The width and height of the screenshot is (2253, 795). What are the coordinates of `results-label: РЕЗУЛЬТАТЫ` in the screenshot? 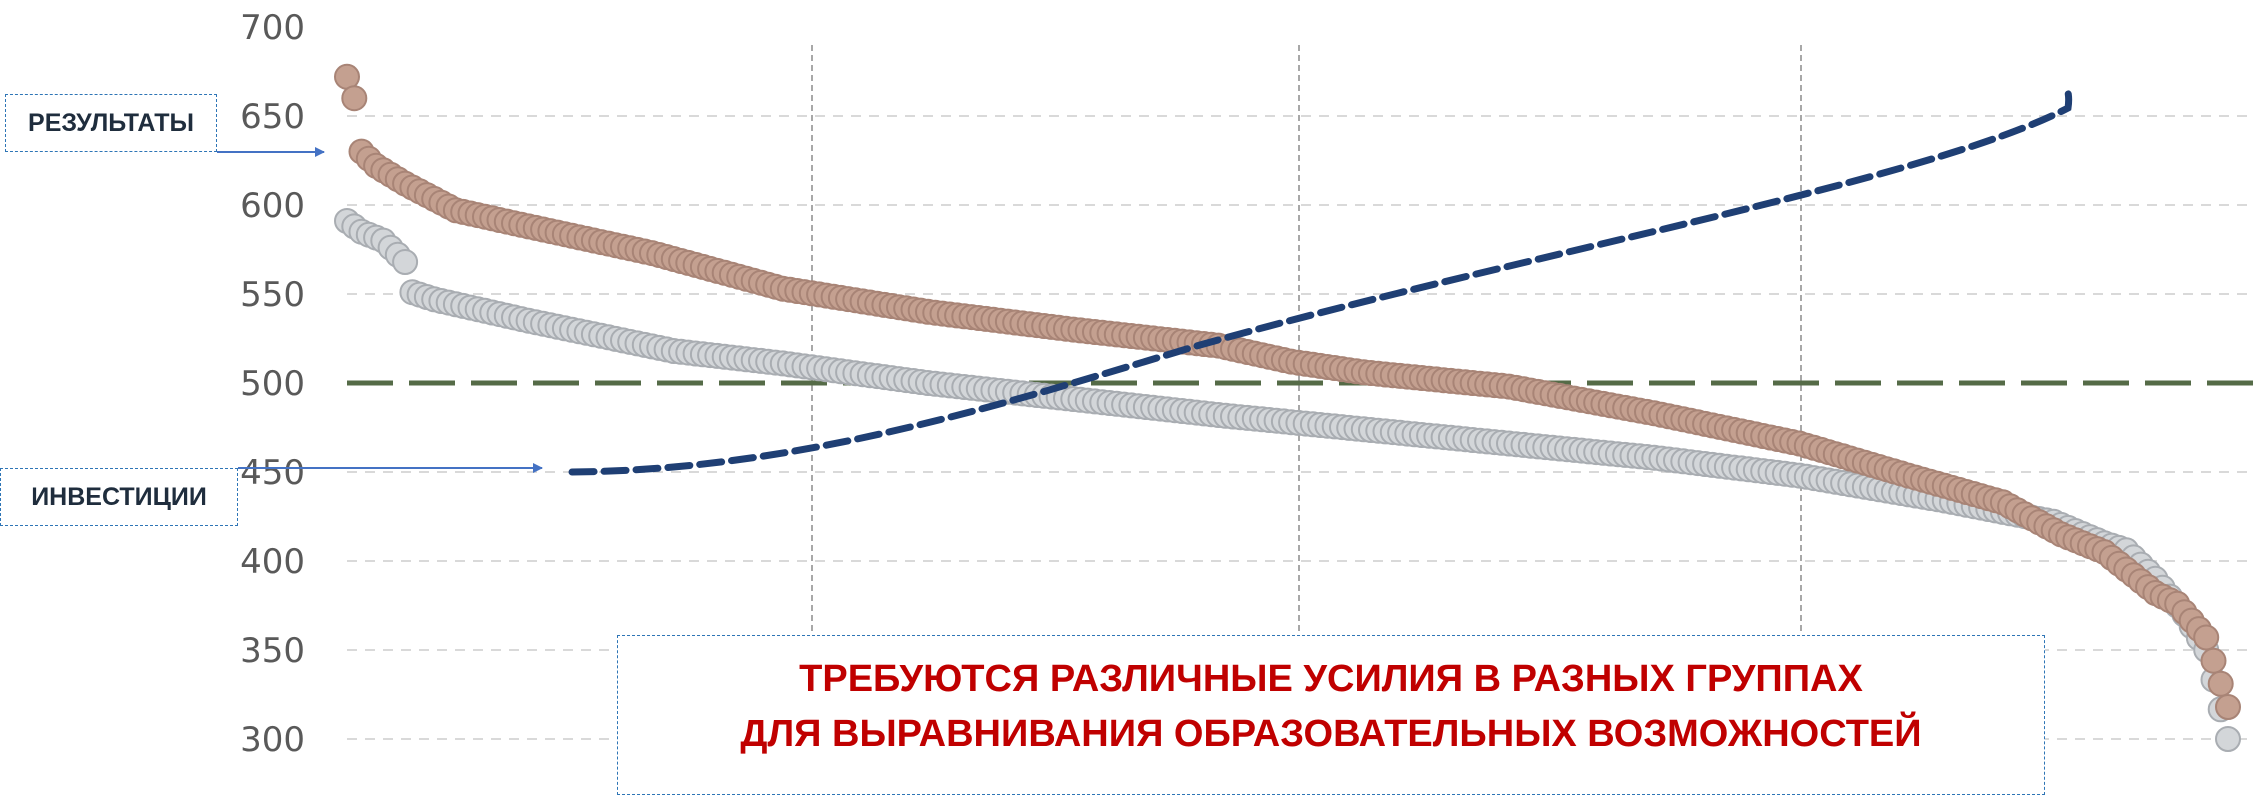 It's located at (111, 123).